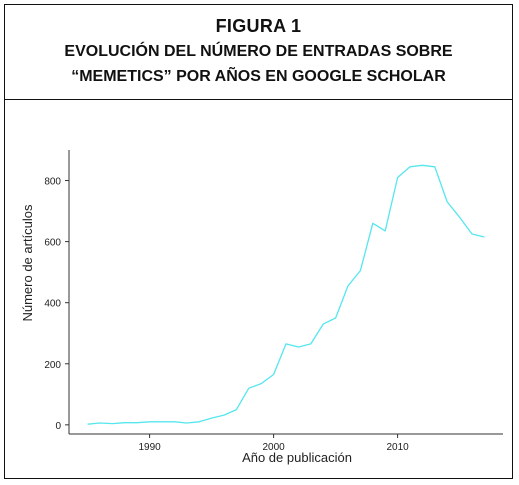 This screenshot has height=485, width=519. Describe the element at coordinates (397, 447) in the screenshot. I see `x-tick-label: 2010` at that location.